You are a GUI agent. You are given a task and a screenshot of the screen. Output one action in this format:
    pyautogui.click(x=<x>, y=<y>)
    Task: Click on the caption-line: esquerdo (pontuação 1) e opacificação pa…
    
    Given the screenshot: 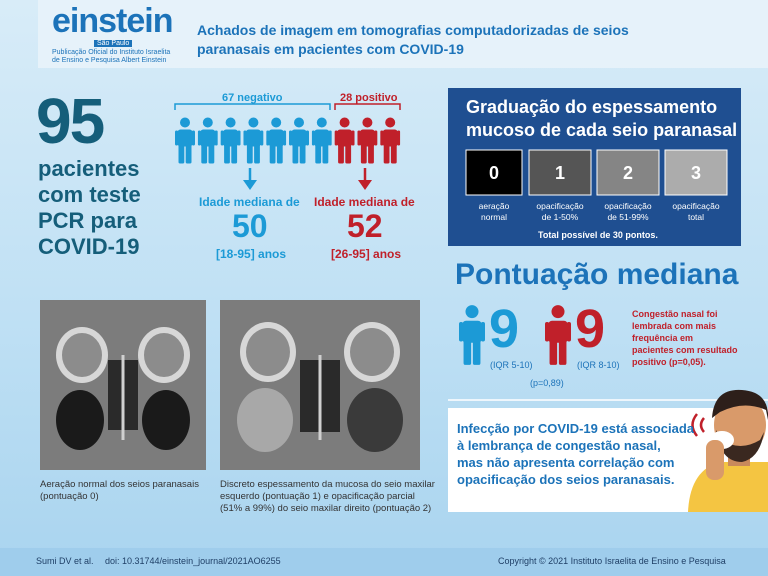 What is the action you would take?
    pyautogui.click(x=317, y=496)
    